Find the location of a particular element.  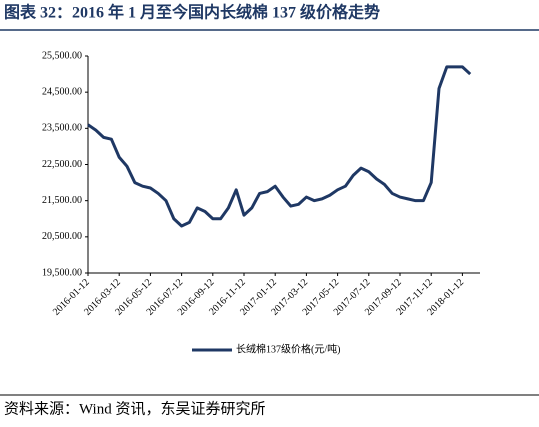

y-tick-label: 22,500.00 is located at coordinates (62, 164).